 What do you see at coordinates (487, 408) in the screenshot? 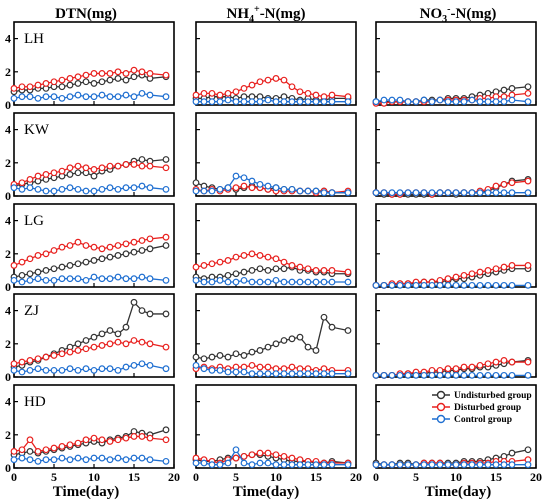
I see `legend-label-disturbed: Disturbed group` at bounding box center [487, 408].